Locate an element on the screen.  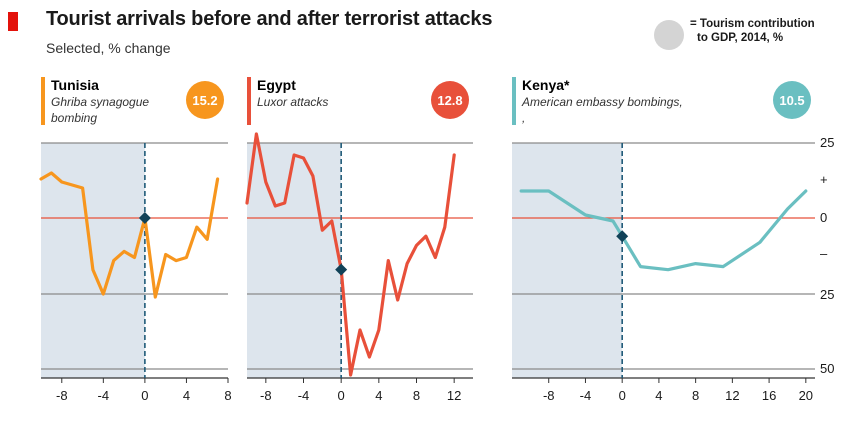
x-tick-label: 16 is located at coordinates (769, 395).